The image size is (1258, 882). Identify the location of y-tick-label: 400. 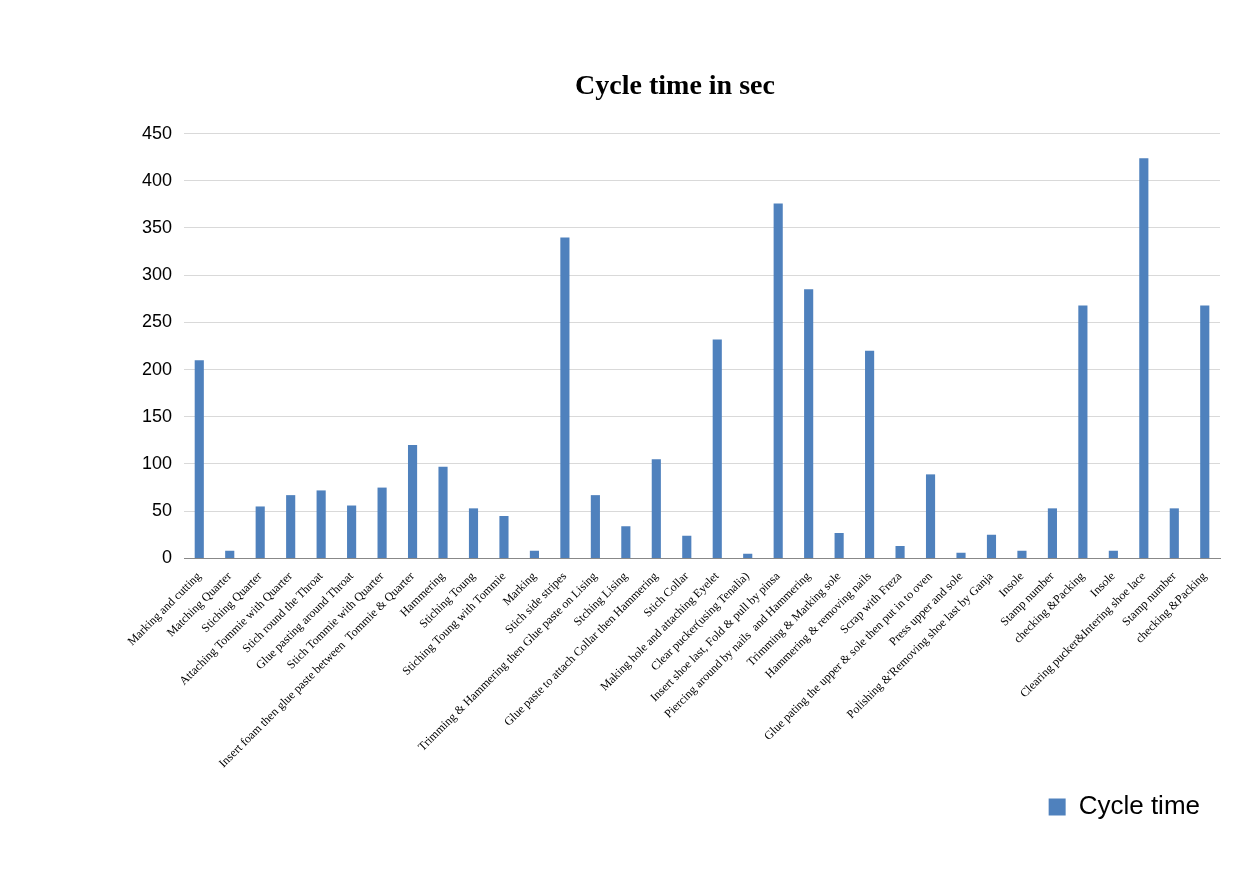
(157, 179).